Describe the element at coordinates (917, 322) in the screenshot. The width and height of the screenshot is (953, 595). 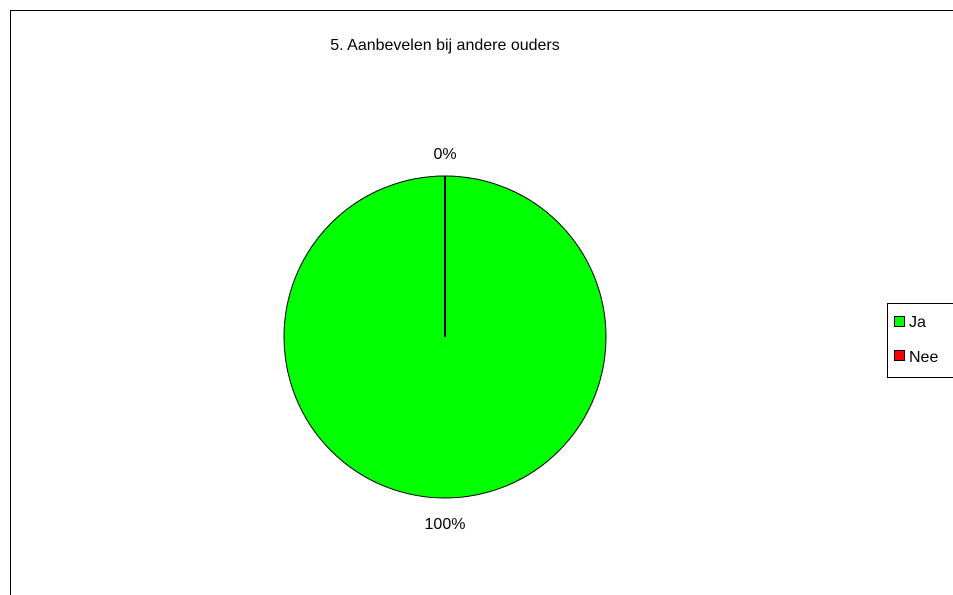
I see `legend-label-ja: Ja` at that location.